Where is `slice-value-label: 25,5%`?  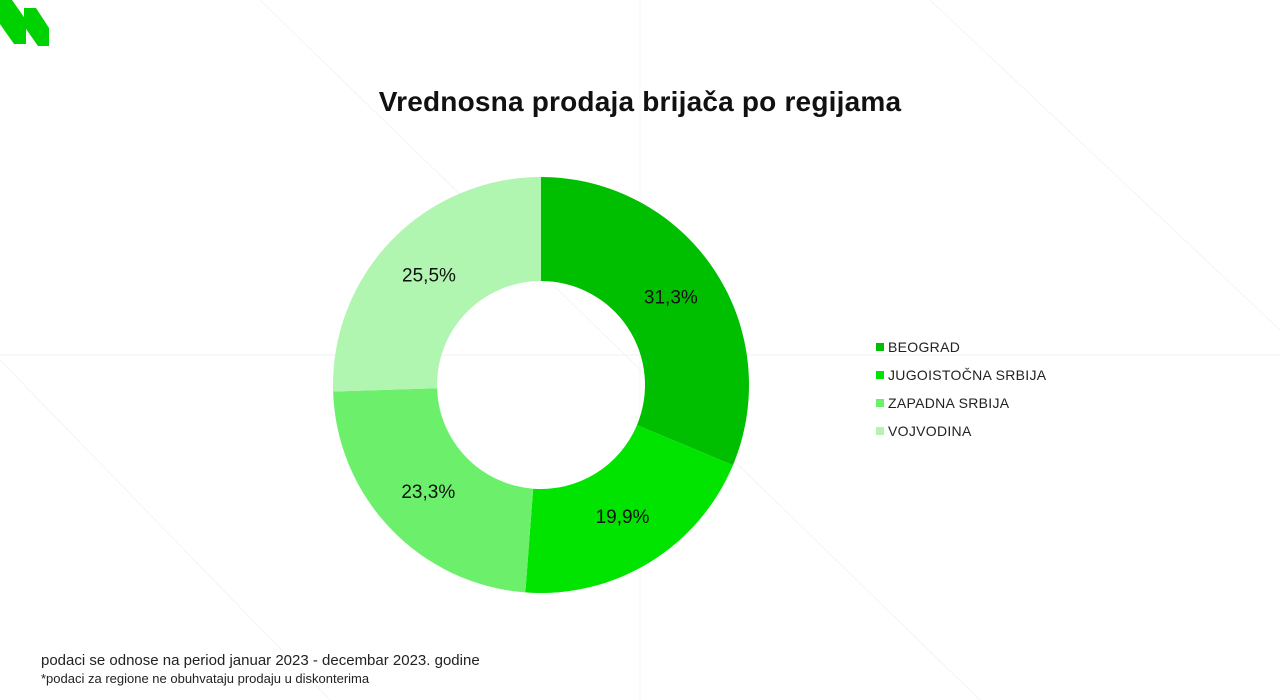 slice-value-label: 25,5% is located at coordinates (429, 275).